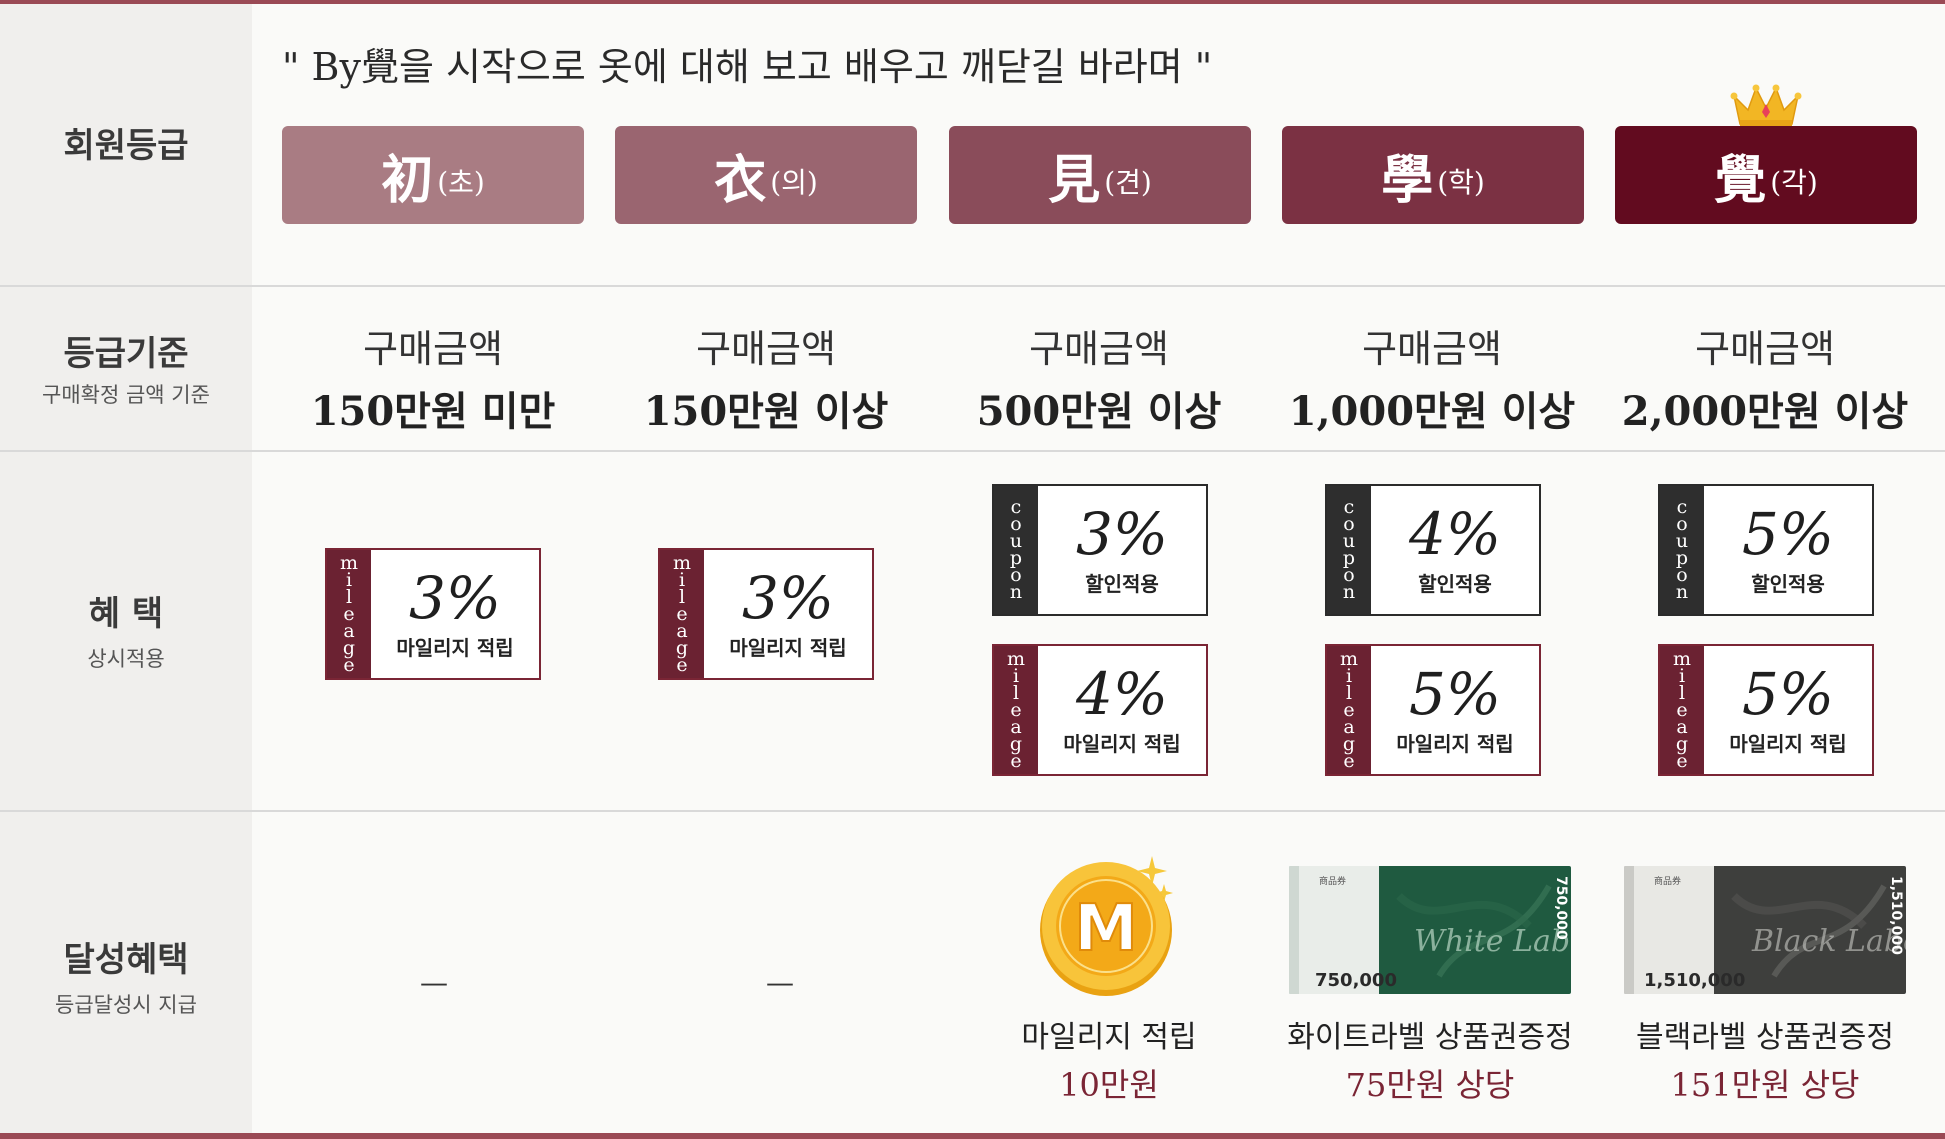 This screenshot has width=1945, height=1139. I want to click on reward-line1: 화이트라벨 상품권증정, so click(1430, 1037).